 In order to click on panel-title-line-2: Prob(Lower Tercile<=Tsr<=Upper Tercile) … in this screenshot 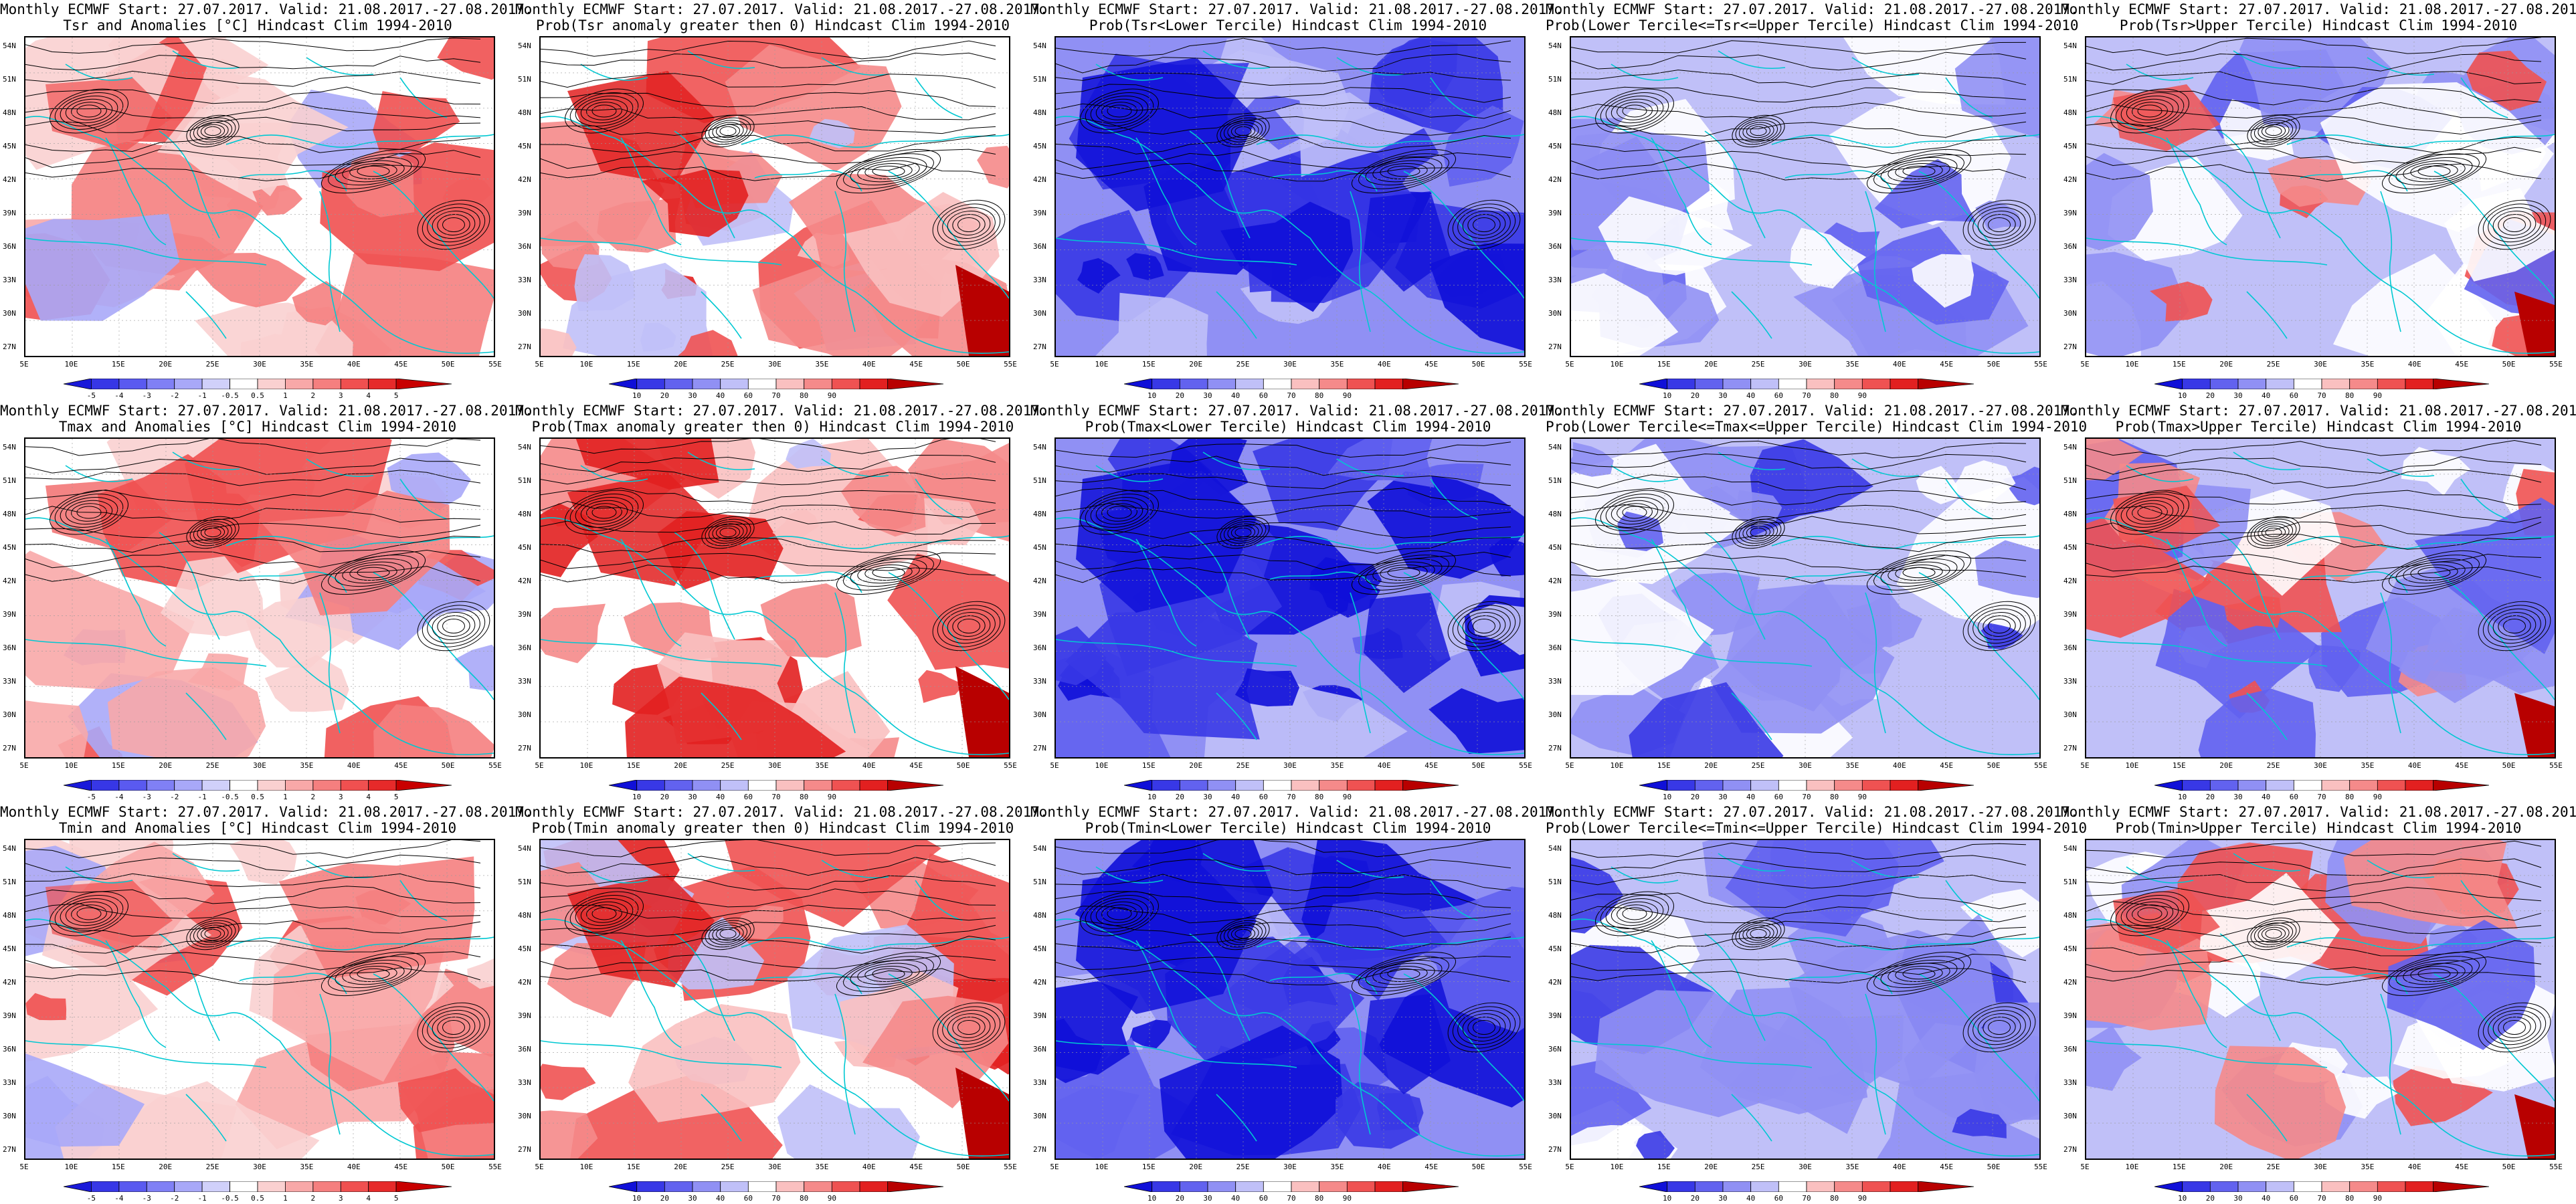, I will do `click(1813, 25)`.